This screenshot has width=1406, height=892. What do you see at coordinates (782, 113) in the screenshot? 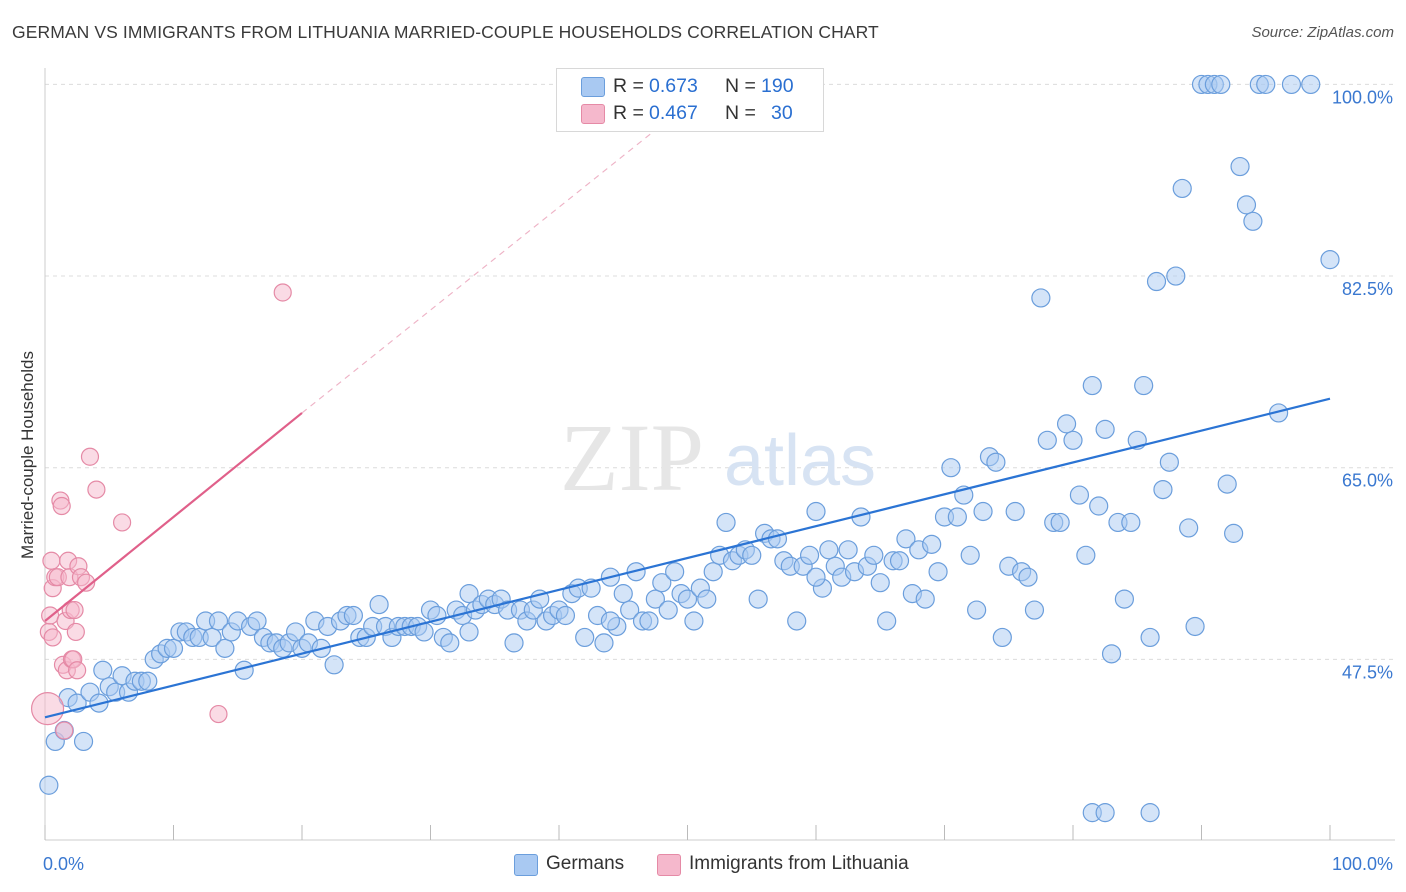
I see `legend-n-value: 30` at bounding box center [782, 113].